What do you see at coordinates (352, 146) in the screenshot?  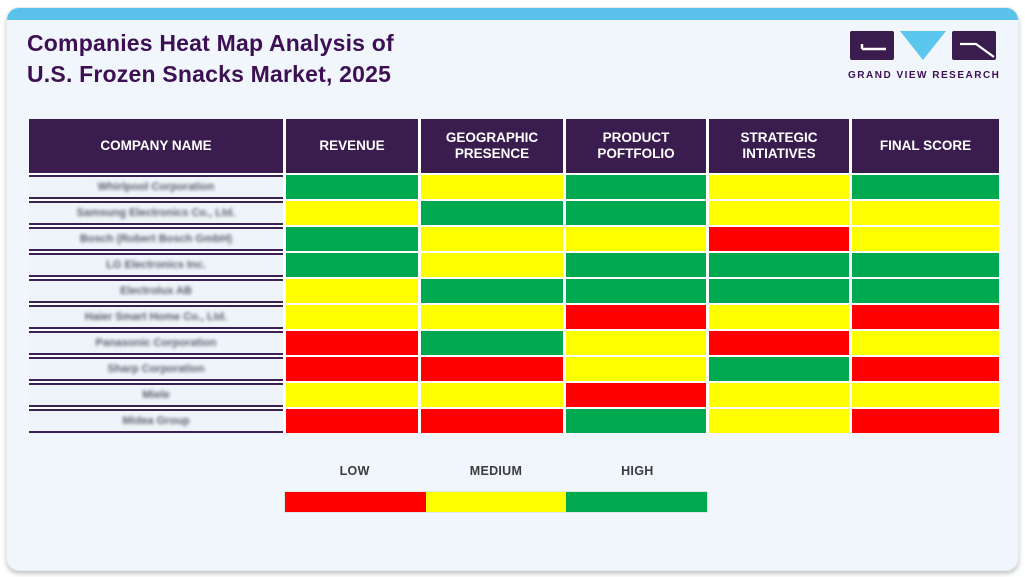 I see `column-header-revenue: REVENUE` at bounding box center [352, 146].